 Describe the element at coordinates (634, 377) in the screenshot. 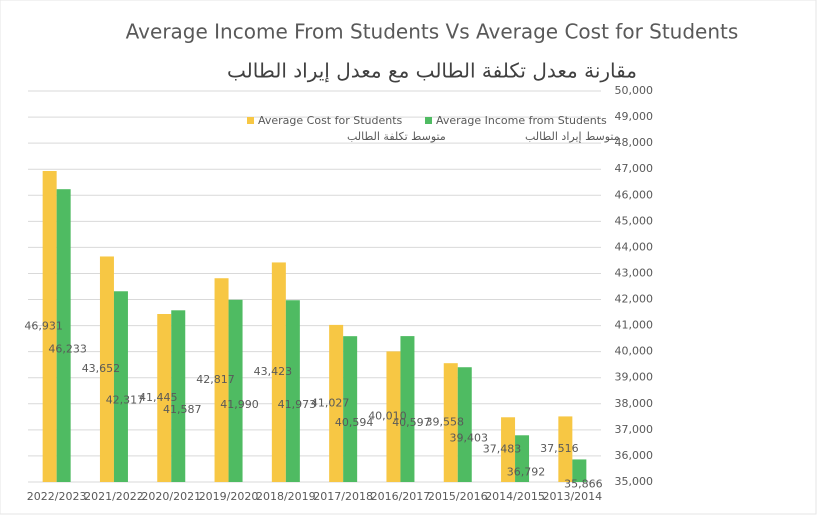

I see `y-tick-label: 39,000` at that location.